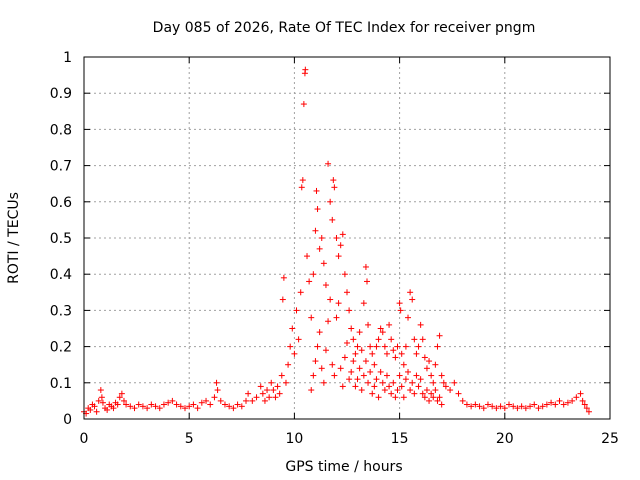 This screenshot has height=480, width=640. I want to click on y-tick-label: 0.6, so click(61, 203).